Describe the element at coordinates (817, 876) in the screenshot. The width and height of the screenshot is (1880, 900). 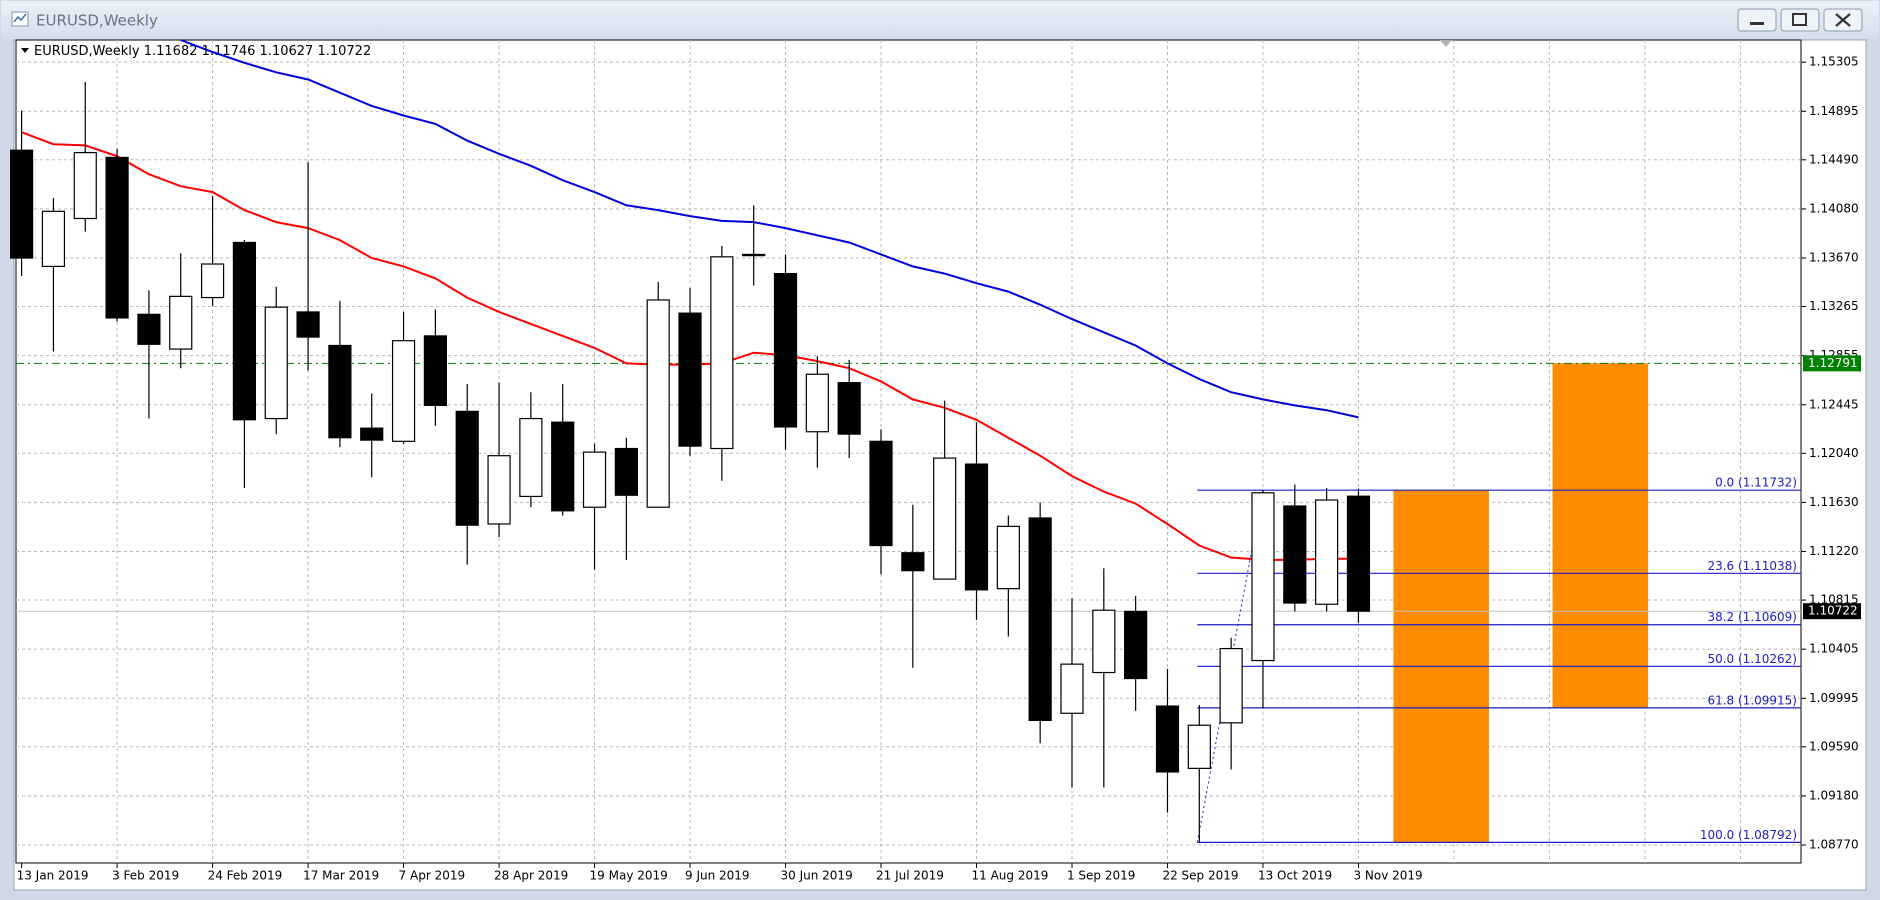
I see `x-tick-label: 30 Jun 2019` at that location.